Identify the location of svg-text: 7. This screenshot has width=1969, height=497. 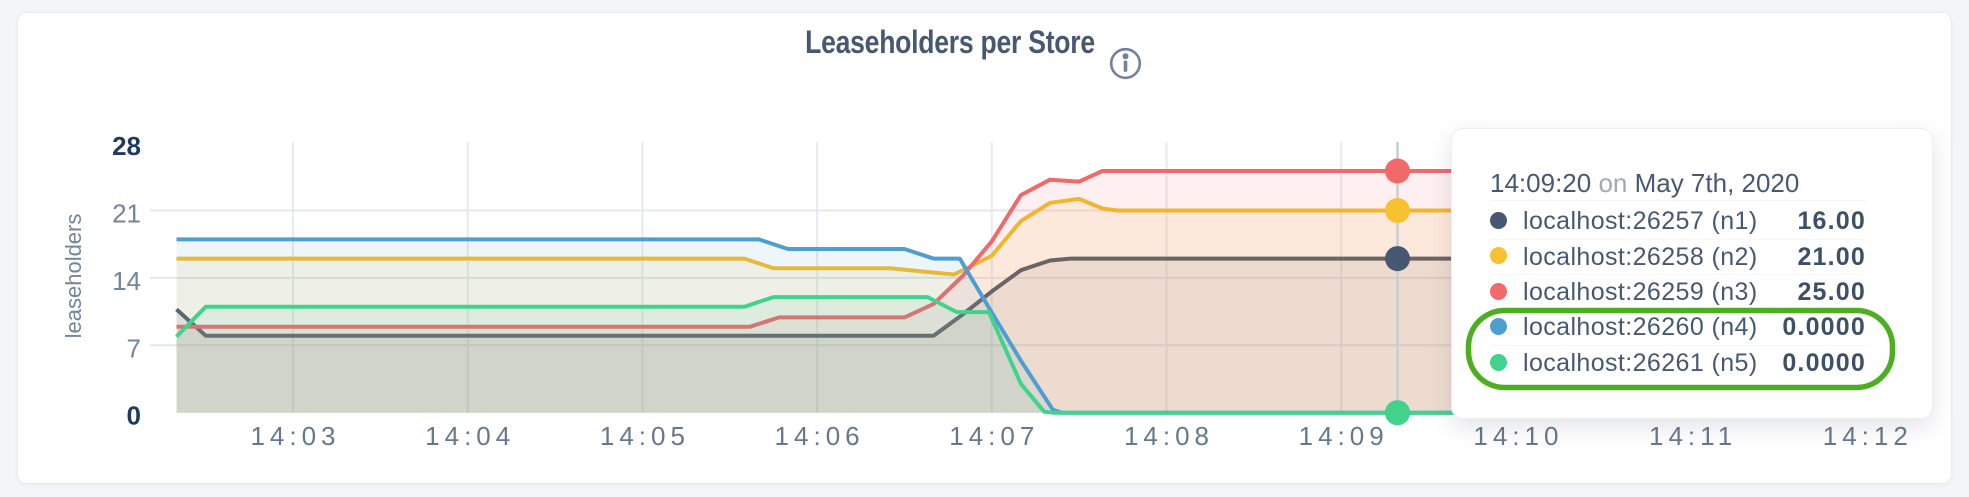
(134, 348).